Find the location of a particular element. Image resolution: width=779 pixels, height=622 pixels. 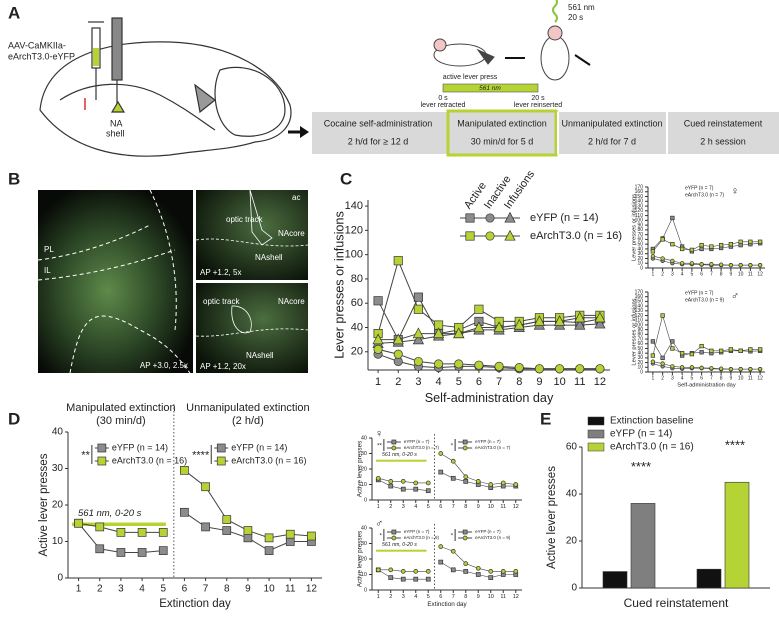

significance: ** is located at coordinates (379, 447).